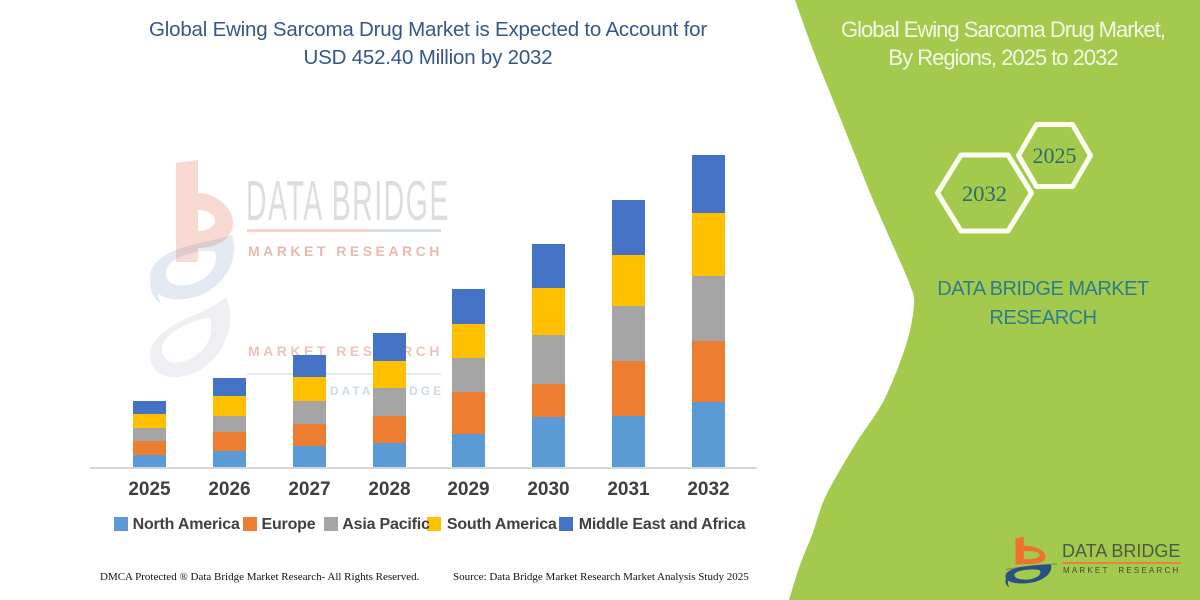 This screenshot has height=600, width=1200. I want to click on svg-text: 2025, so click(1055, 155).